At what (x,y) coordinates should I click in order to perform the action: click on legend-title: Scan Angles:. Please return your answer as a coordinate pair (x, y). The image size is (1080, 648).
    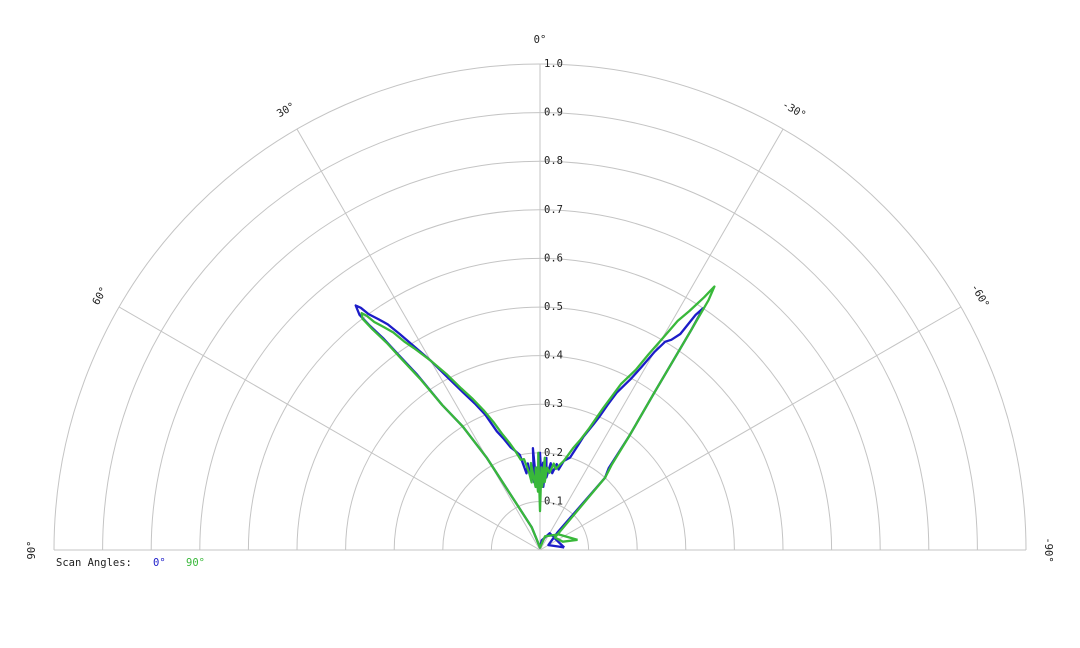
    Looking at the image, I should click on (94, 563).